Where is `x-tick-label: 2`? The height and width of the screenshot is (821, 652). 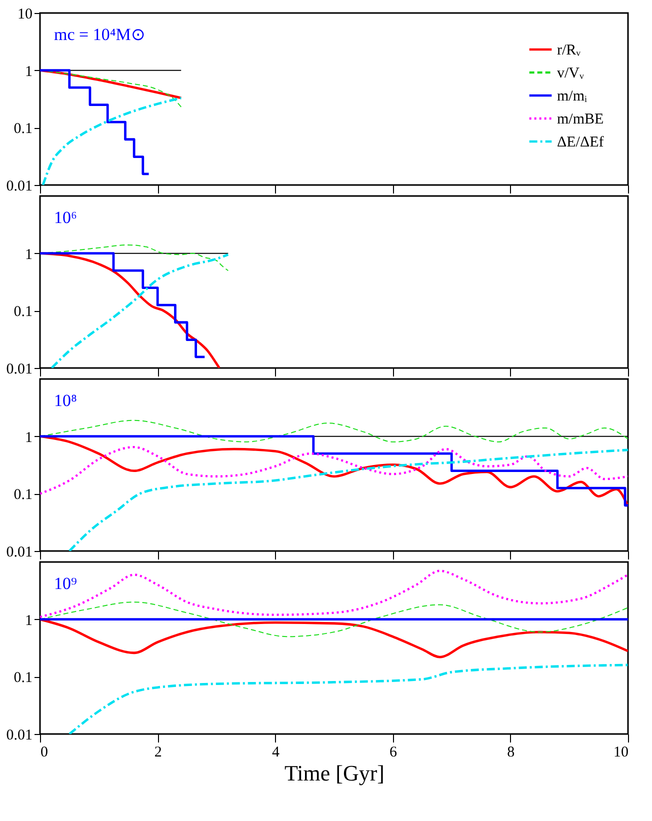 x-tick-label: 2 is located at coordinates (158, 752).